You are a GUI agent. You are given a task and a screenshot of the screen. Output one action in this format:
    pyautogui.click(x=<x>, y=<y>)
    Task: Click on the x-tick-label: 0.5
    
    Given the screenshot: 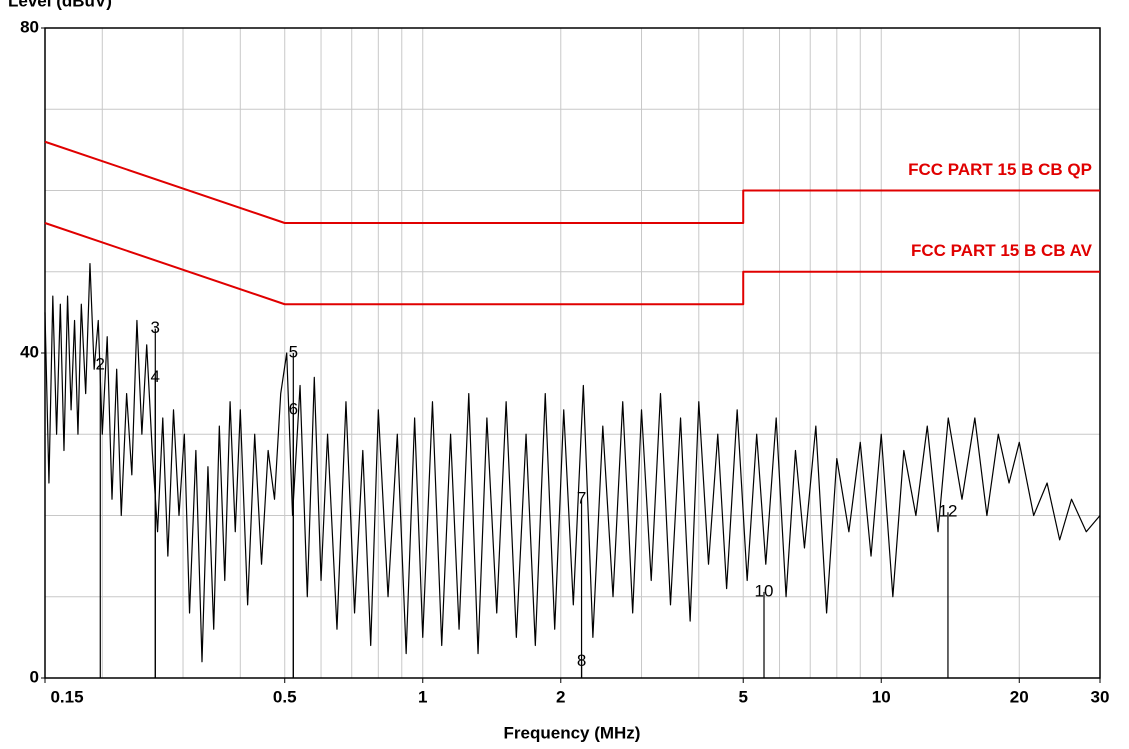 What is the action you would take?
    pyautogui.click(x=285, y=696)
    